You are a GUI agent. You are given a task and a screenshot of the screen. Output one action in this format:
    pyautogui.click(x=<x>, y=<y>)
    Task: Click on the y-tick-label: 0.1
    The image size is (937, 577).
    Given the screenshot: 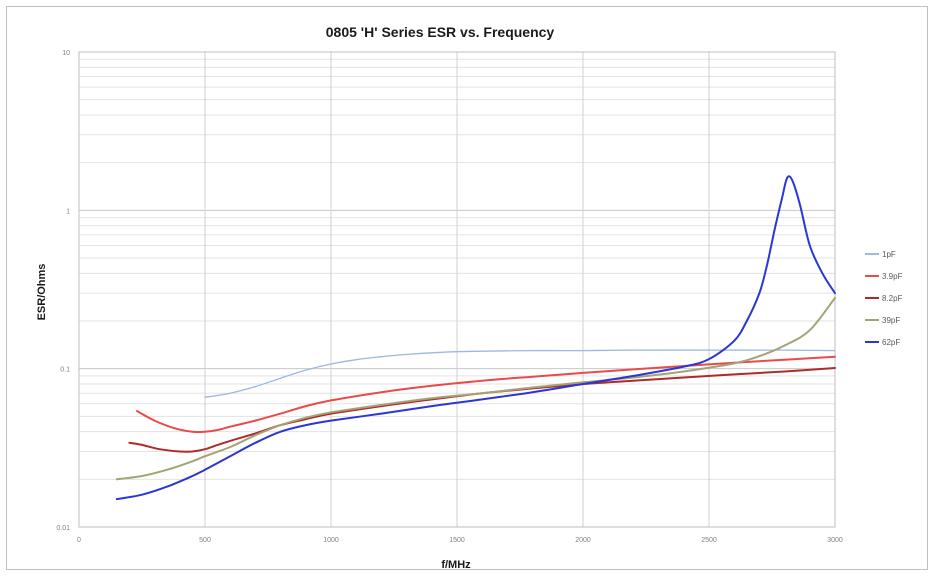 What is the action you would take?
    pyautogui.click(x=65, y=370)
    